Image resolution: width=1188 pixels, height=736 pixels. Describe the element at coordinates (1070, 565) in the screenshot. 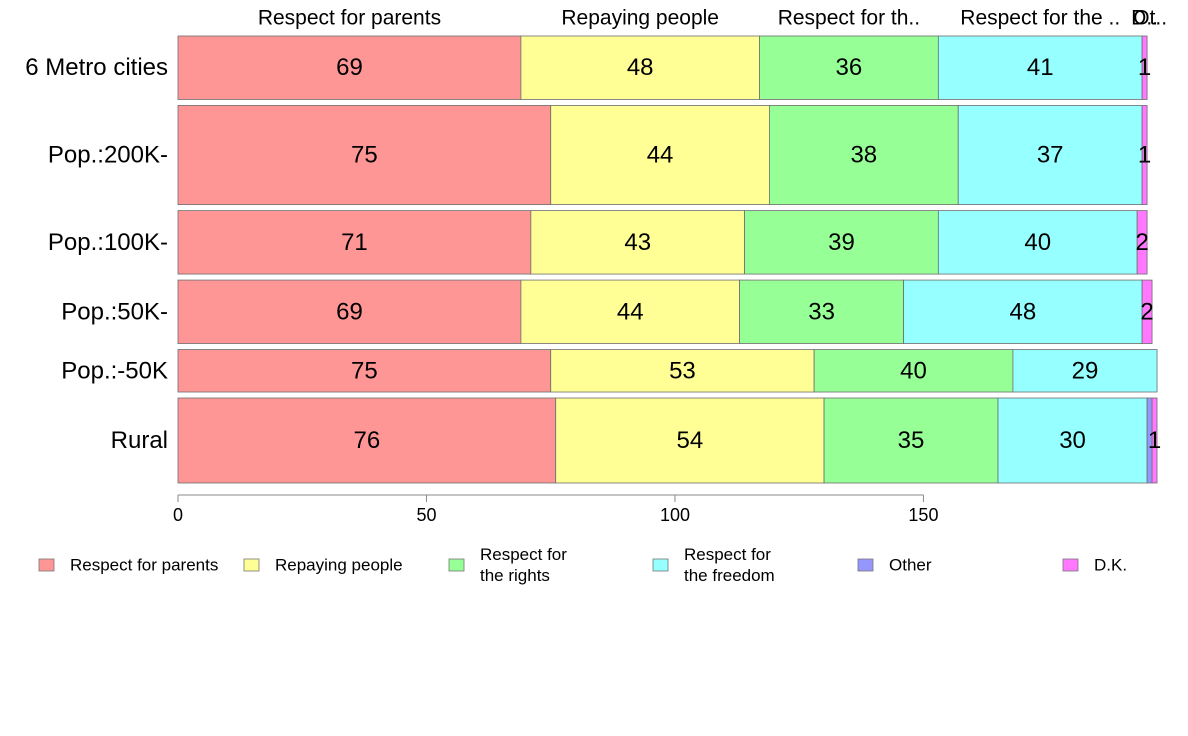

I see `legend-swatch-d-k` at that location.